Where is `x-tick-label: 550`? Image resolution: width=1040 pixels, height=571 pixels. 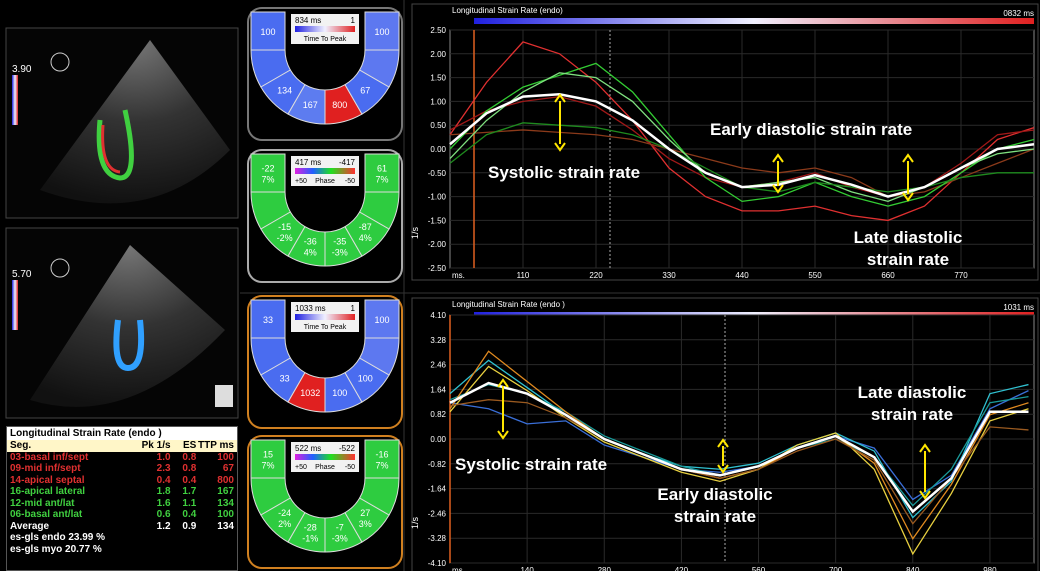
x-tick-label: 550 is located at coordinates (815, 275).